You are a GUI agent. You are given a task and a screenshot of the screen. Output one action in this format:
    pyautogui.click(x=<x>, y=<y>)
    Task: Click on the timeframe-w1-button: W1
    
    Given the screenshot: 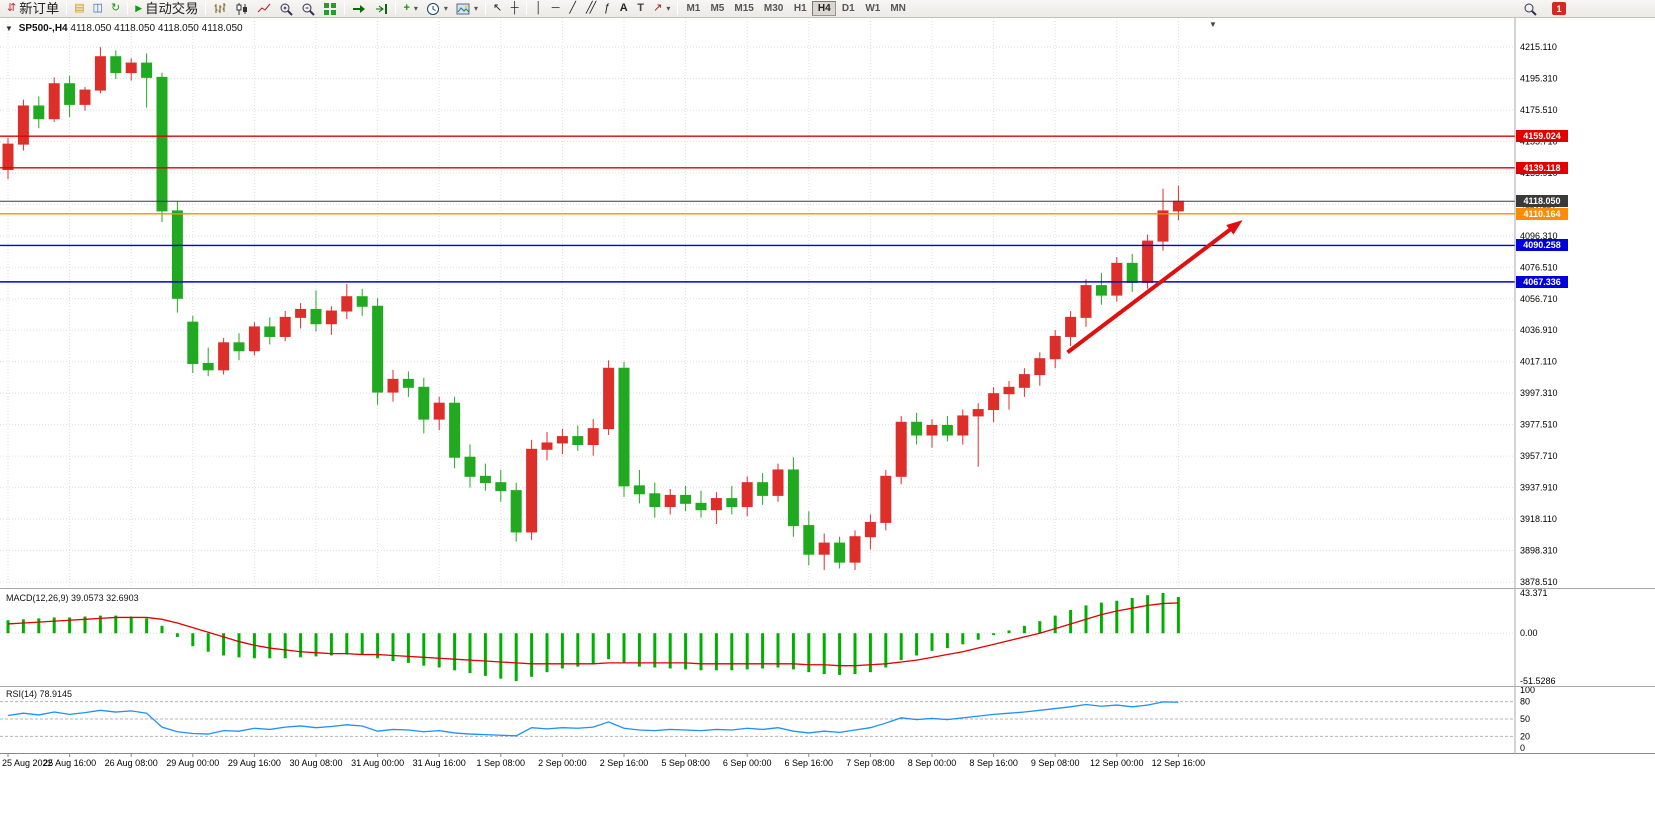 What is the action you would take?
    pyautogui.click(x=872, y=8)
    